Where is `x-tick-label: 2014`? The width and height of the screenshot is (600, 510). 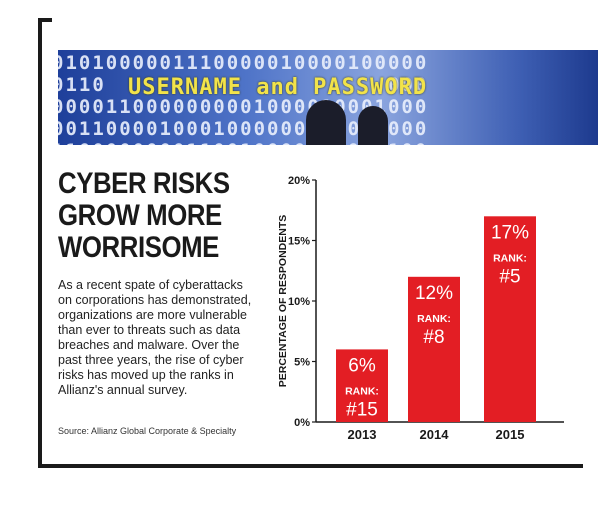
x-tick-label: 2014 is located at coordinates (435, 434).